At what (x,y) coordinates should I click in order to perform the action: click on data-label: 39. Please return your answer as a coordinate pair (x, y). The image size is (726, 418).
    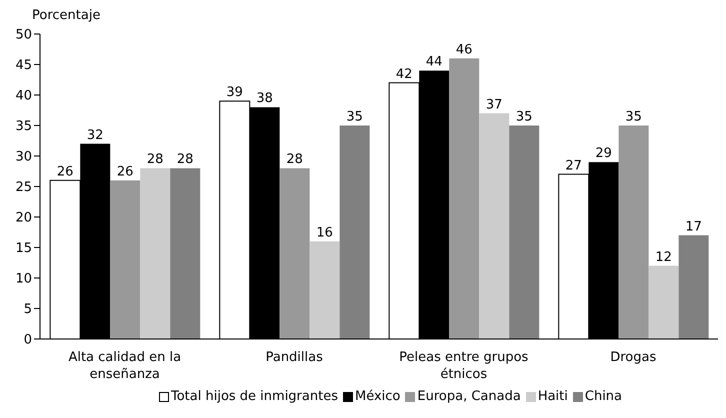
    Looking at the image, I should click on (234, 92).